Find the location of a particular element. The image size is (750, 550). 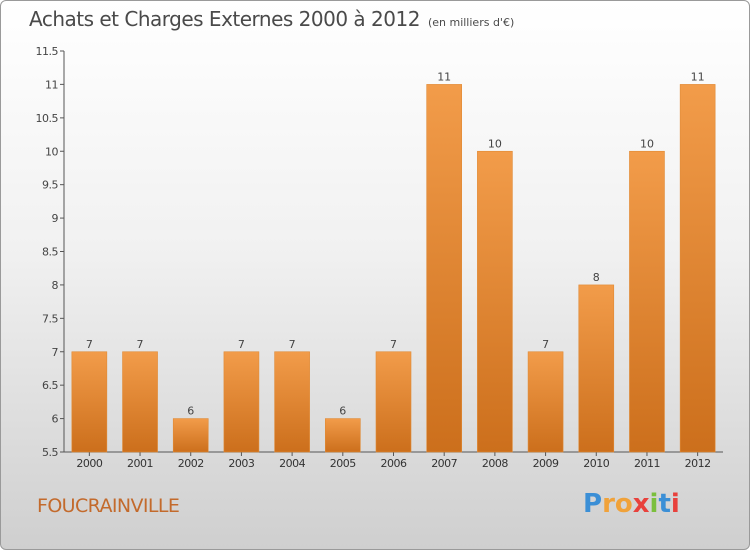

y-tick-label: 11 is located at coordinates (51, 84).